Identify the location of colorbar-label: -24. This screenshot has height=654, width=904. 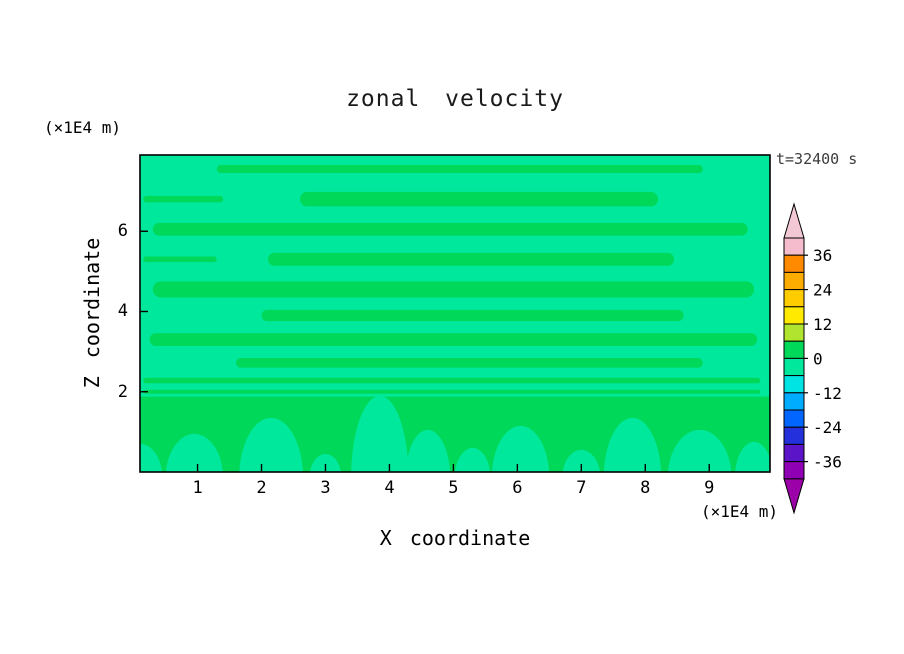
(827, 427).